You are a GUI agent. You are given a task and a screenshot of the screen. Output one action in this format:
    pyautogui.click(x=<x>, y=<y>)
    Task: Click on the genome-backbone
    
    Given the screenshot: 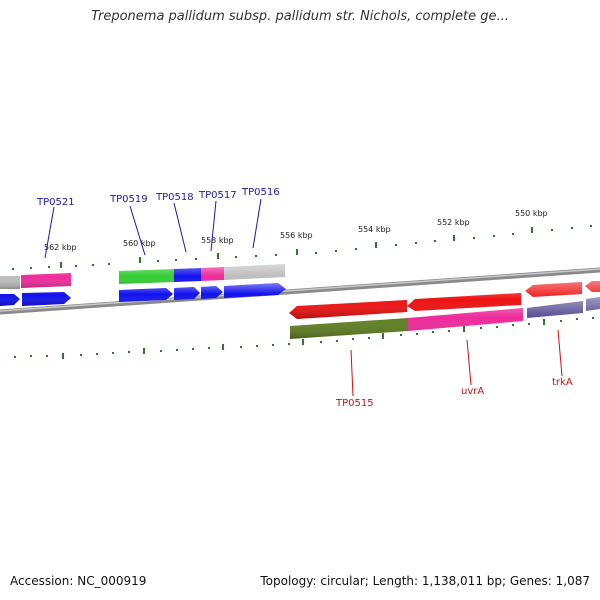 What is the action you would take?
    pyautogui.click(x=300, y=291)
    